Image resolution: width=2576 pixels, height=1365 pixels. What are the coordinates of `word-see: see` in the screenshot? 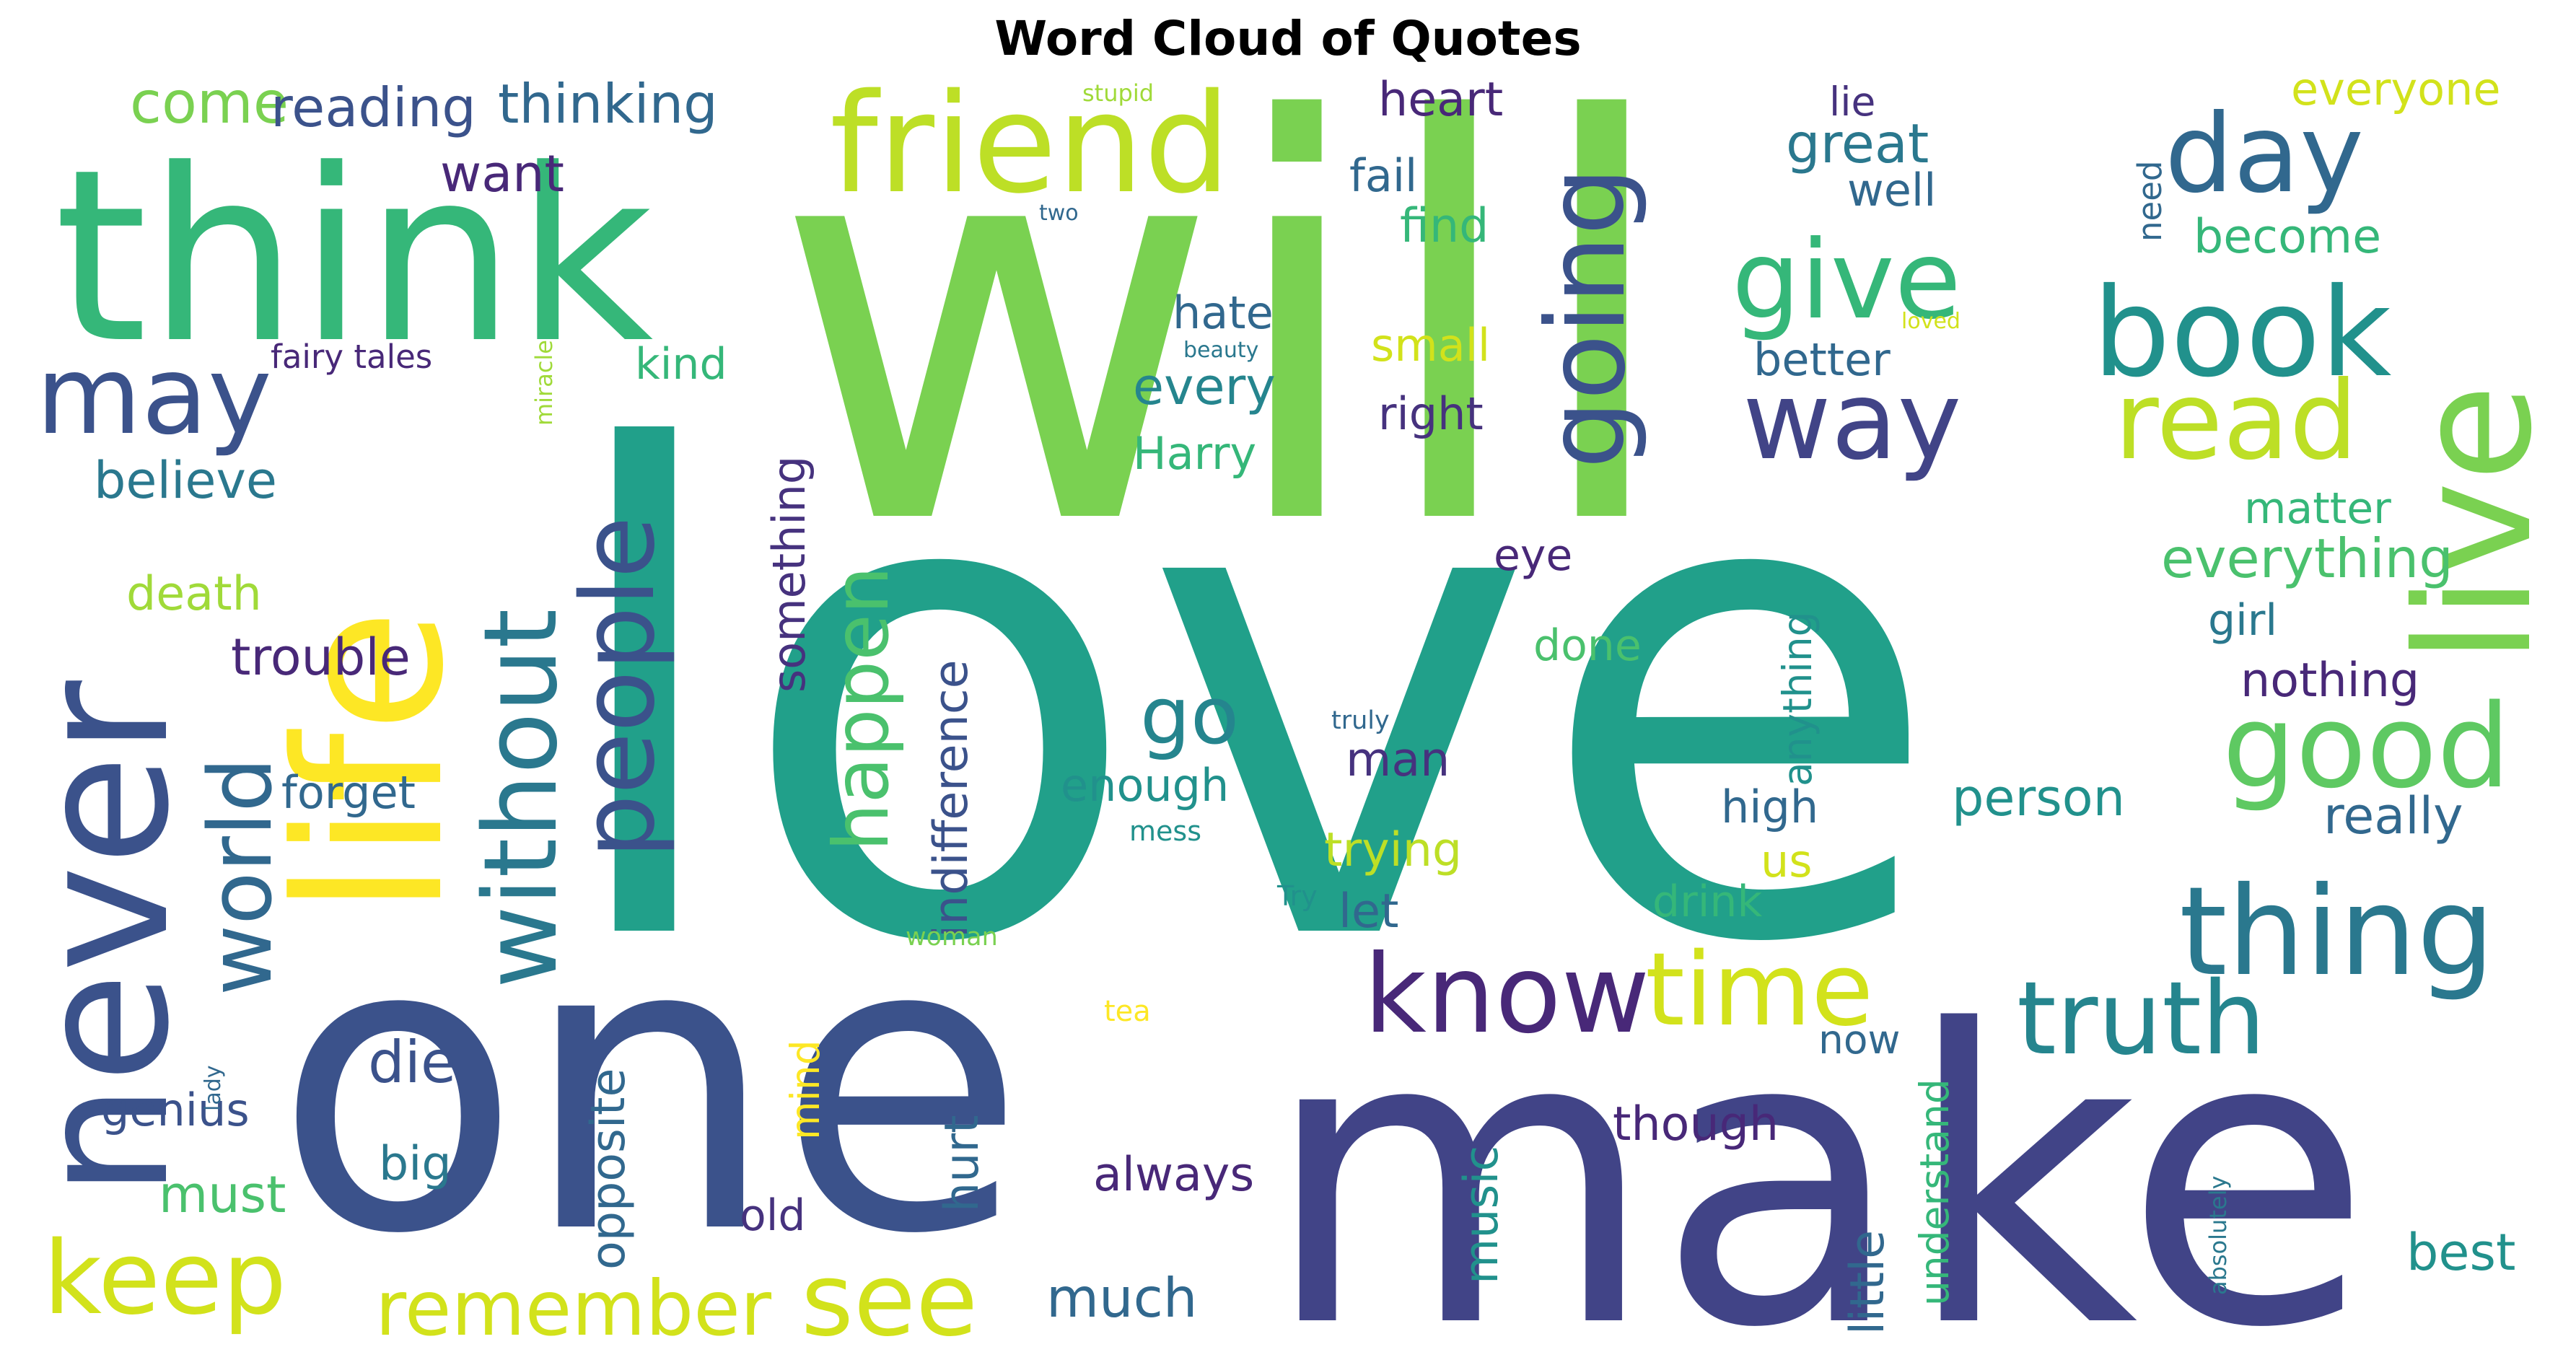 It's located at (889, 1300).